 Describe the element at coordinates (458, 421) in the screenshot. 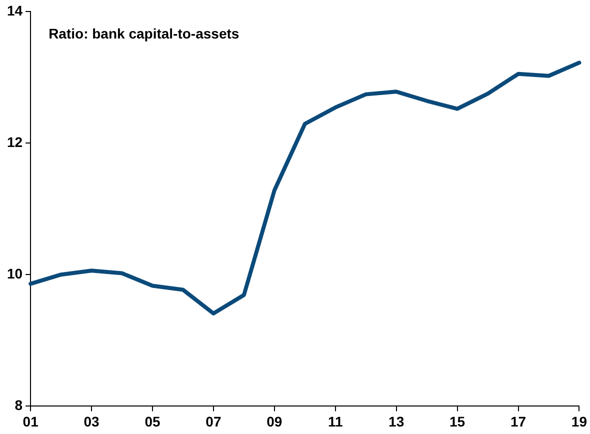

I see `x-tick-label: 15` at that location.